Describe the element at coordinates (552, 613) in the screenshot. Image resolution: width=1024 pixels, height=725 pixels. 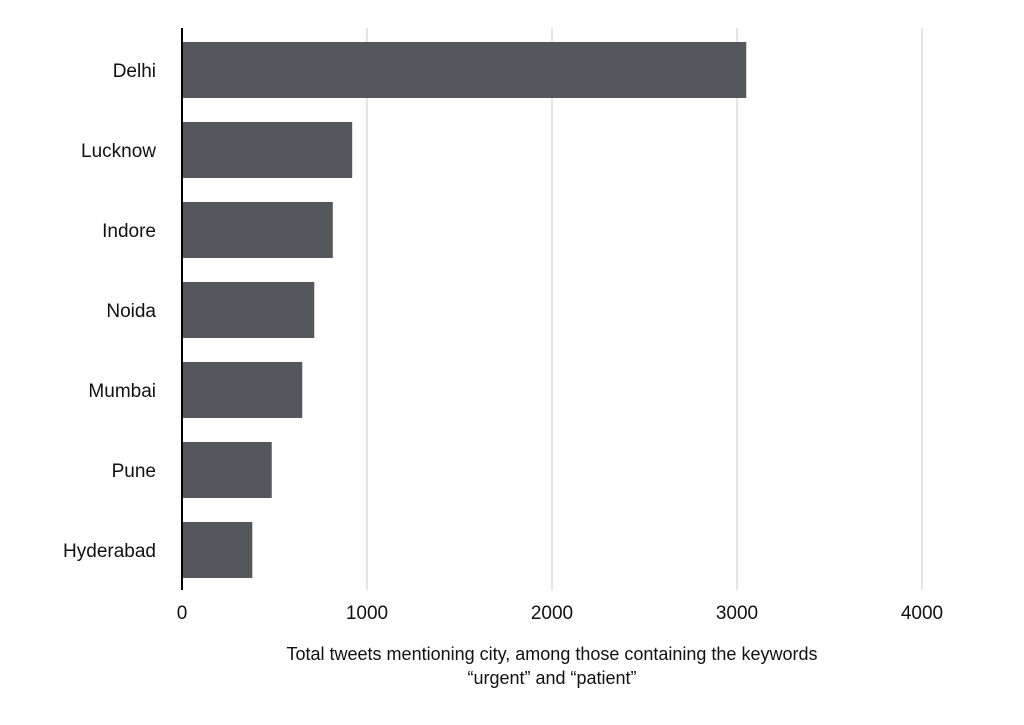
I see `x-tick-label: 2000` at that location.